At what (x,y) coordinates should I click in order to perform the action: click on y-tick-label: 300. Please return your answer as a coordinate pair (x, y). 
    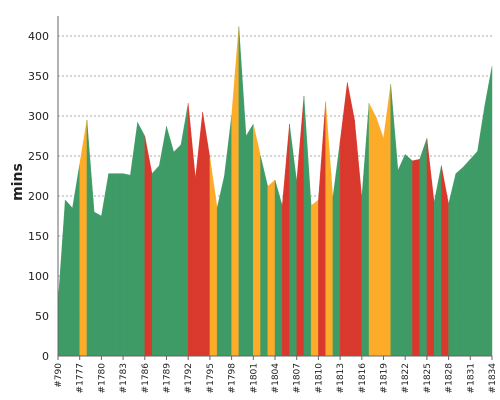
    Looking at the image, I should click on (38, 116).